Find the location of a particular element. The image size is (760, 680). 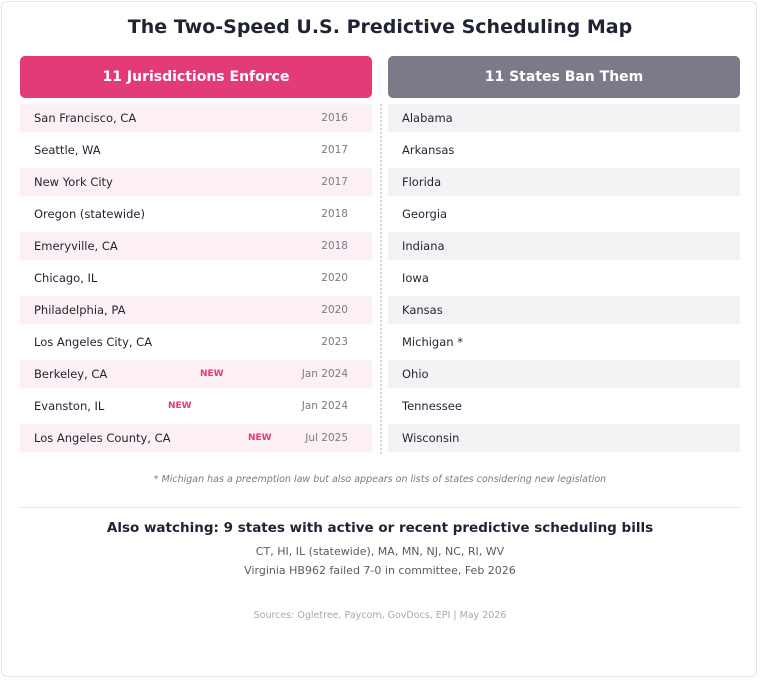

enforce-row: Seattle, WA 2017 is located at coordinates (196, 150).